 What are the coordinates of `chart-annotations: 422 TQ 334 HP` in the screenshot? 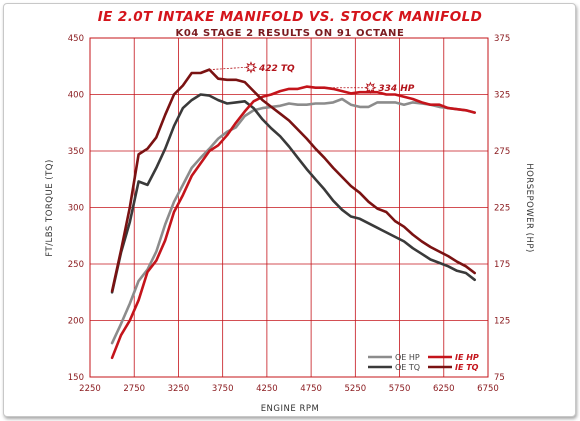 It's located at (312, 77).